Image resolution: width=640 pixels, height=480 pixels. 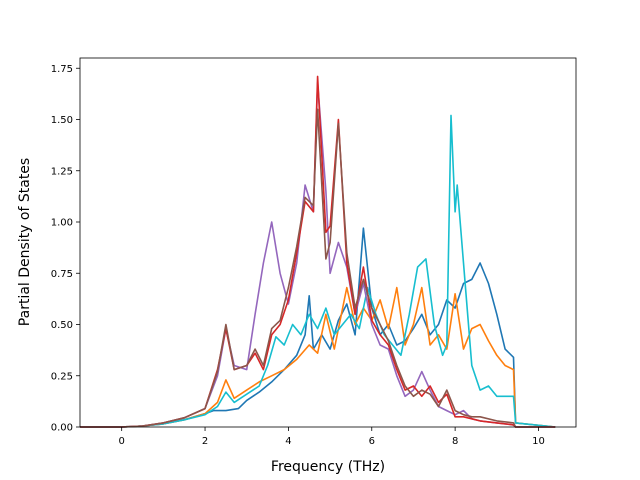 I want to click on y-tick-label: 1.00, so click(x=62, y=223).